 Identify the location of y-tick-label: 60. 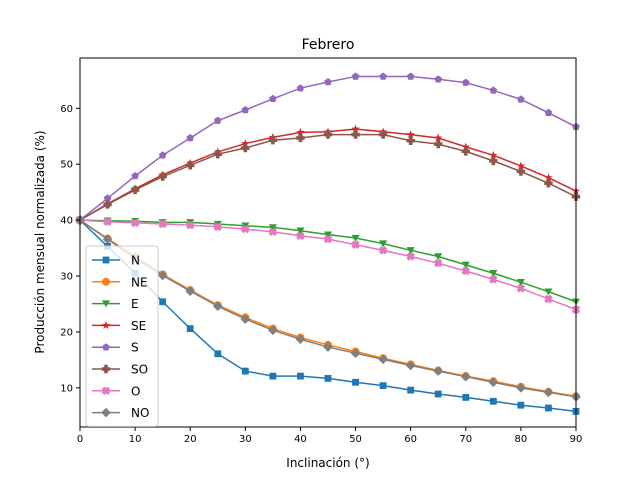
(66, 109).